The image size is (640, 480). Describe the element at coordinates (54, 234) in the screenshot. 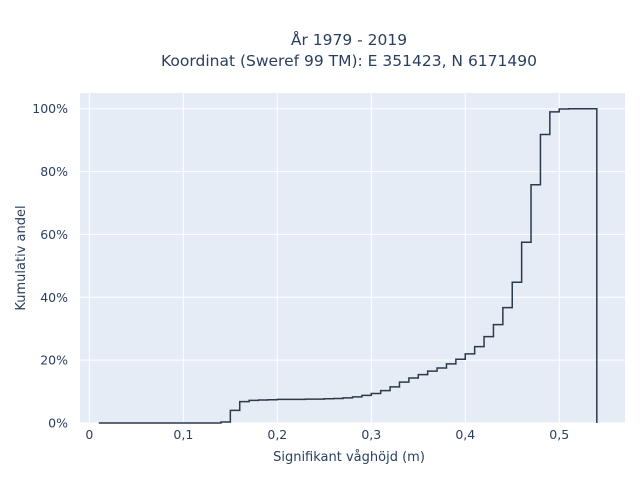

I see `y-tick-label: 60%` at that location.